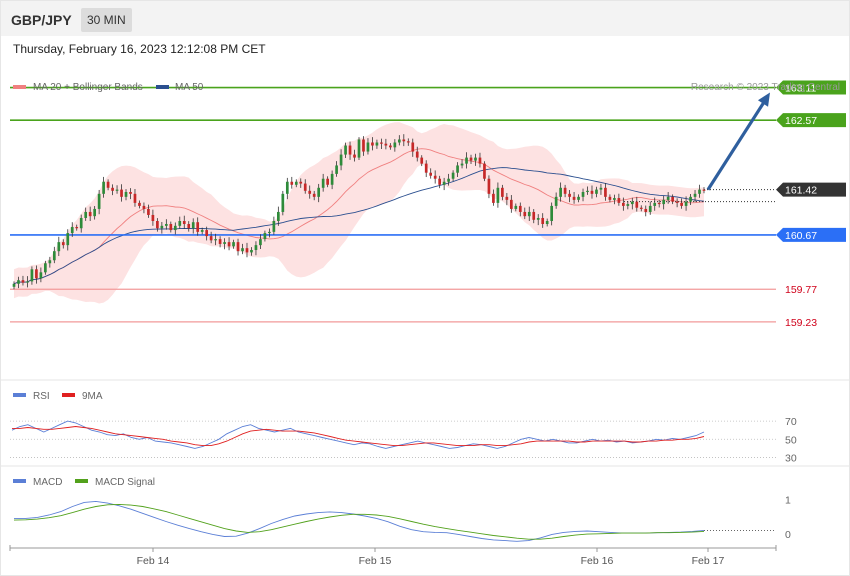 This screenshot has height=576, width=850. I want to click on resistance-level-tag, so click(811, 87).